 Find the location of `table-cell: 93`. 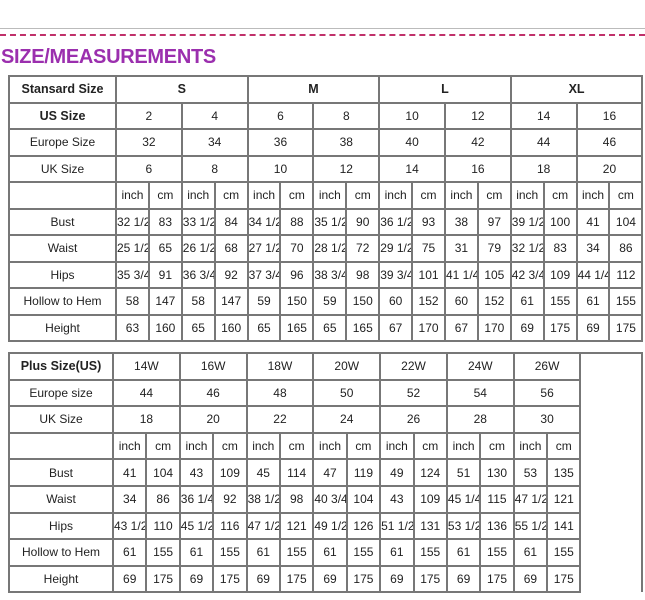

table-cell: 93 is located at coordinates (428, 221).